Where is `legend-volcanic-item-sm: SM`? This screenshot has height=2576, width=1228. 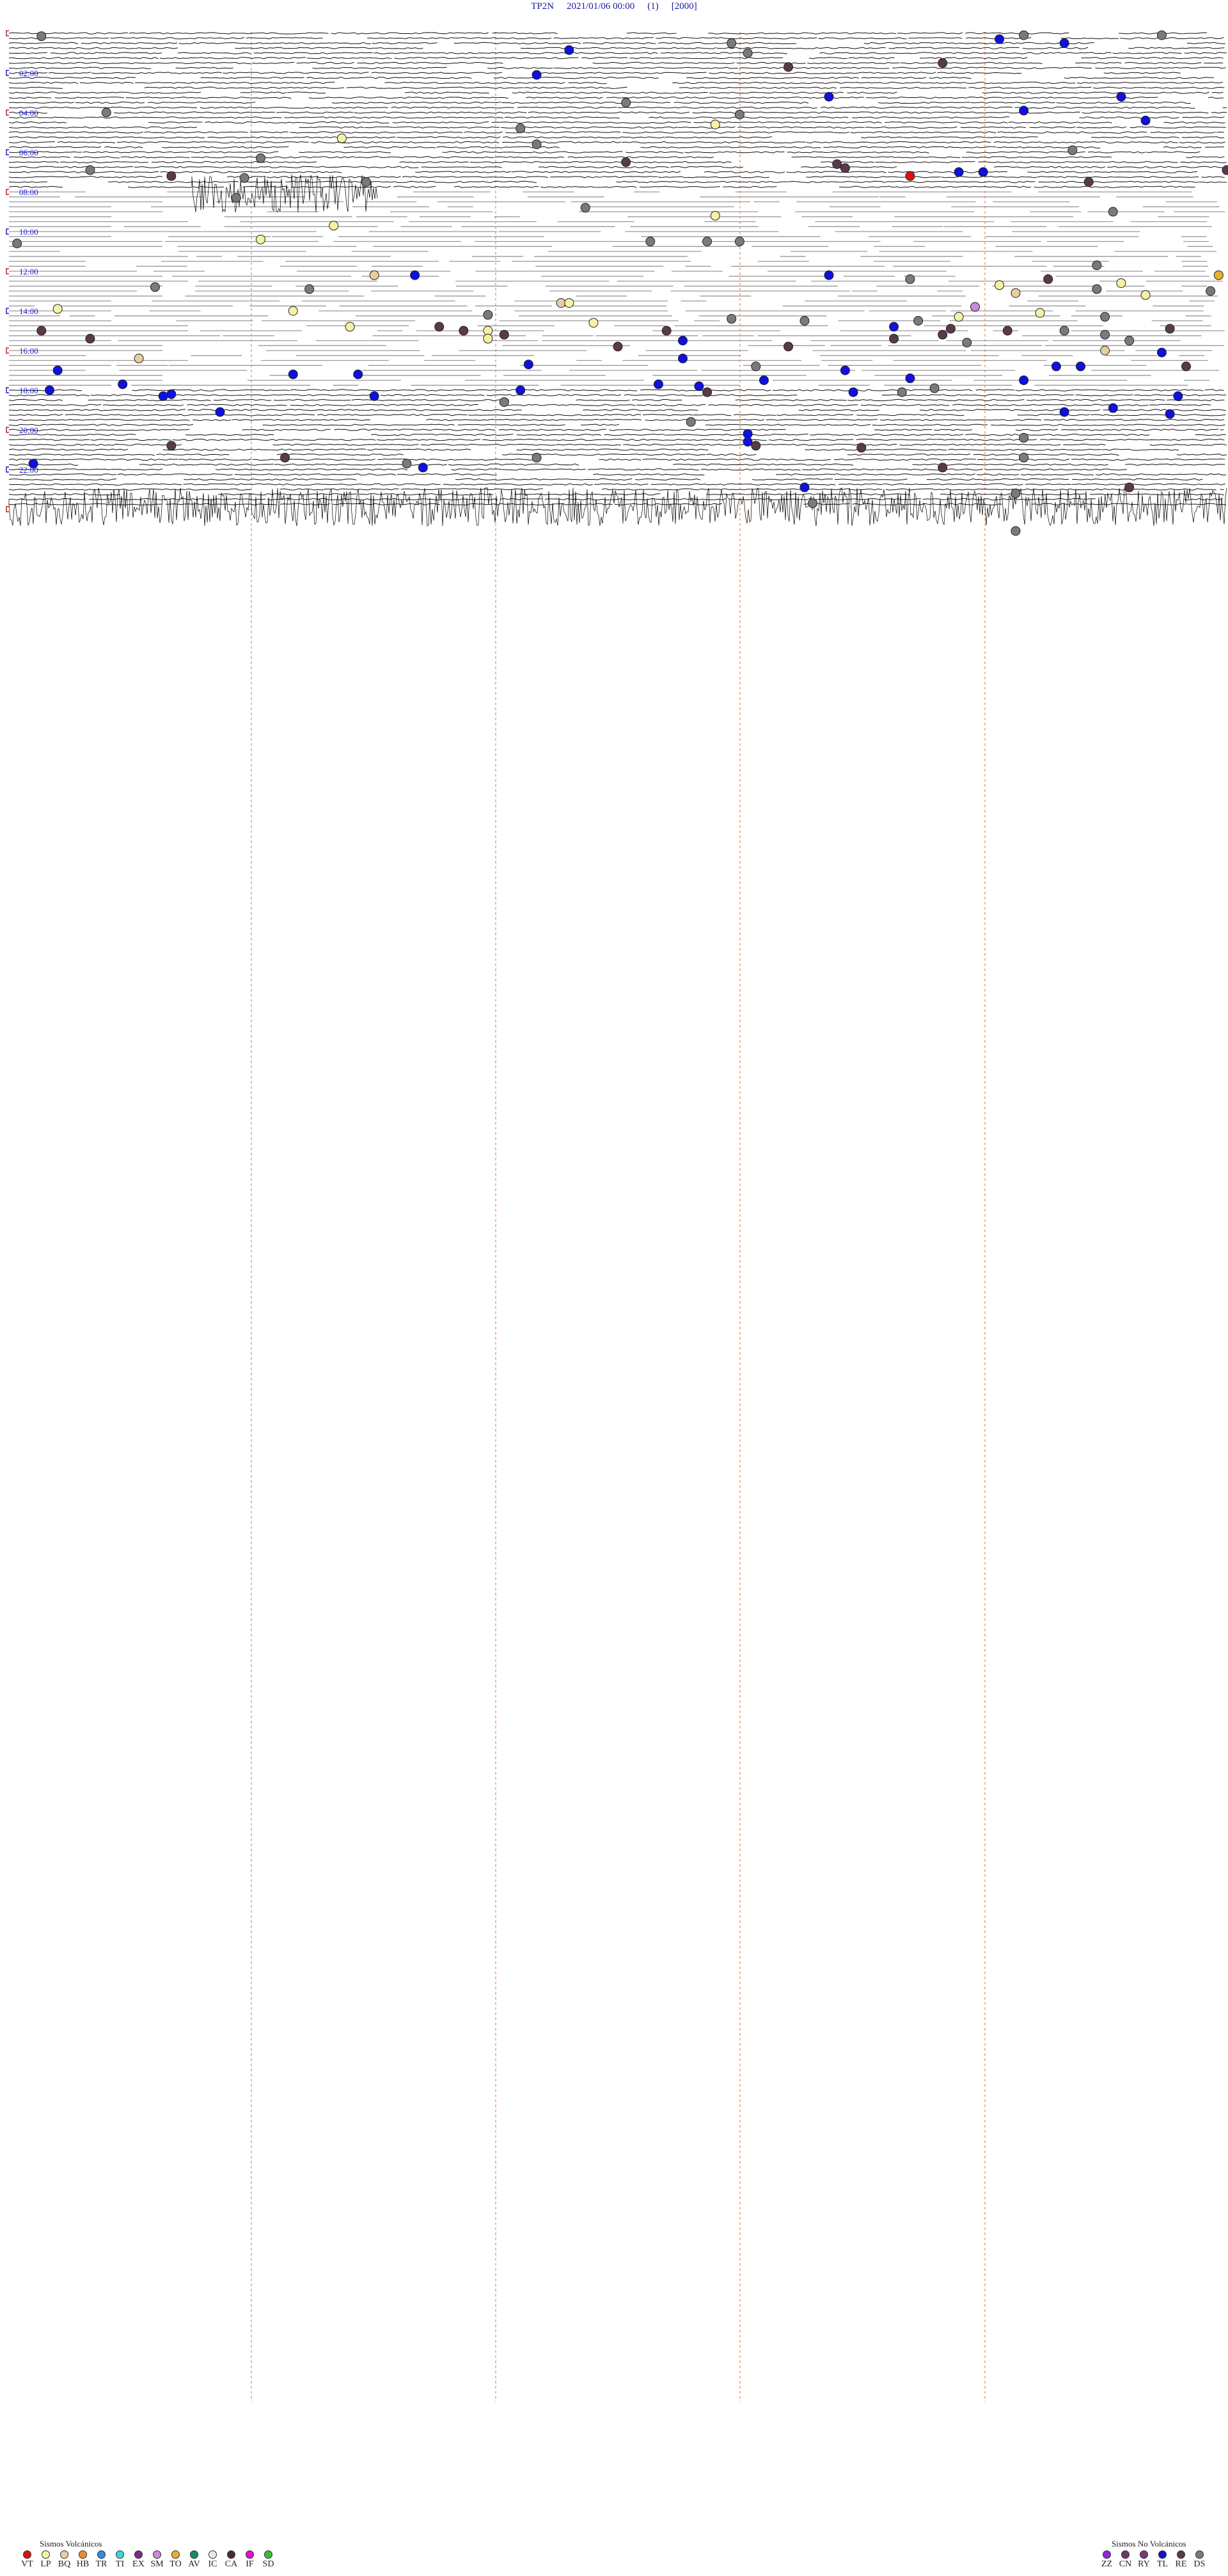
legend-volcanic-item-sm: SM is located at coordinates (157, 2560).